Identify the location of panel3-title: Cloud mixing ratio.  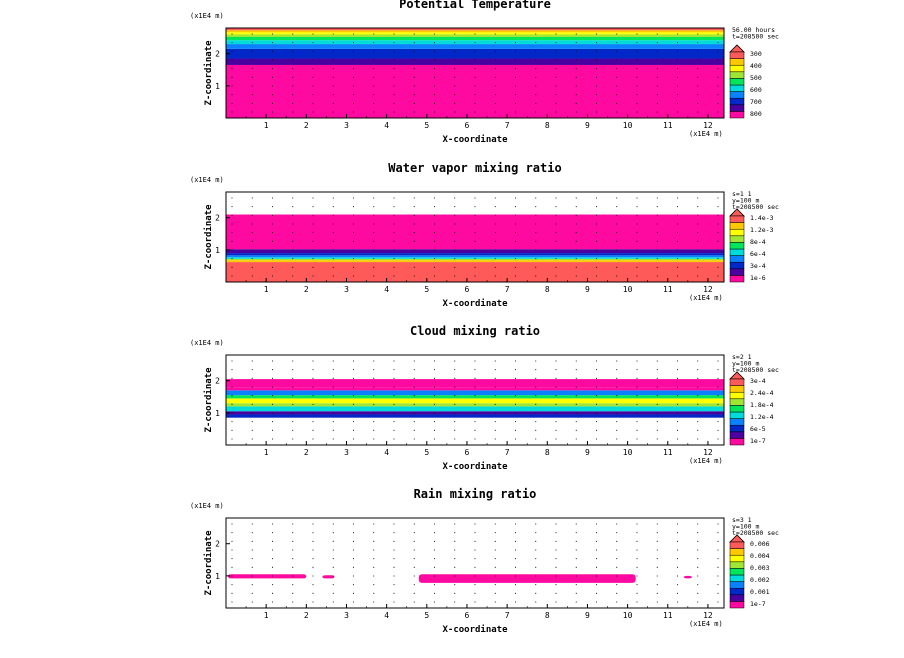
(475, 331).